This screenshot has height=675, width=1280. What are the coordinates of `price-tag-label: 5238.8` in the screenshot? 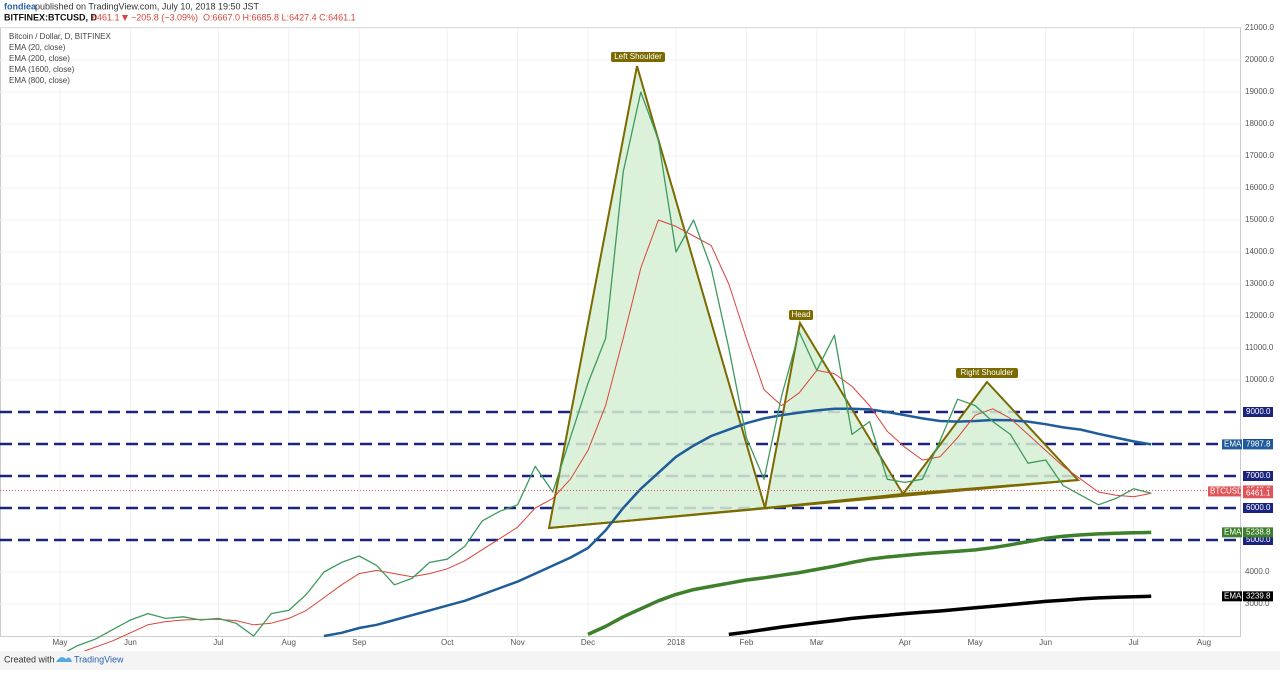 It's located at (1258, 531).